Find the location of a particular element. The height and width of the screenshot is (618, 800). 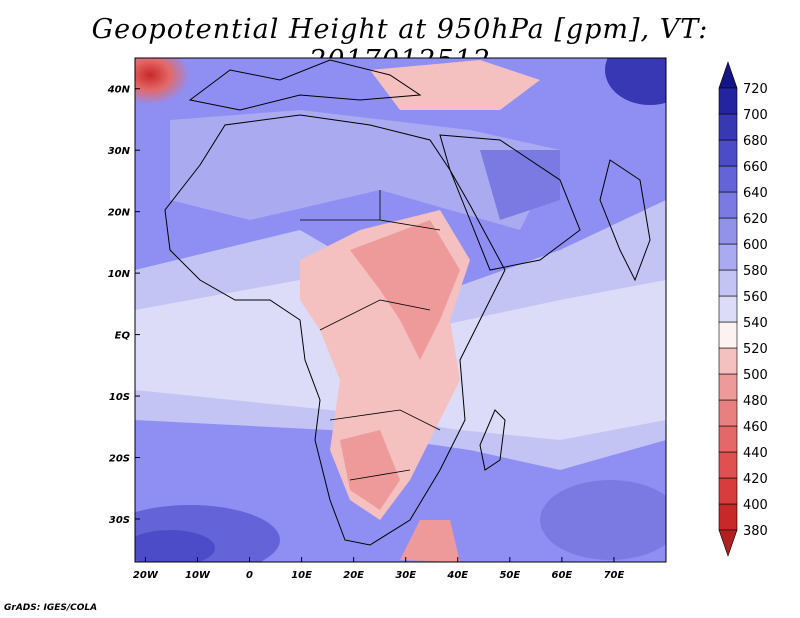

lon-tick-label: 0 is located at coordinates (249, 575).